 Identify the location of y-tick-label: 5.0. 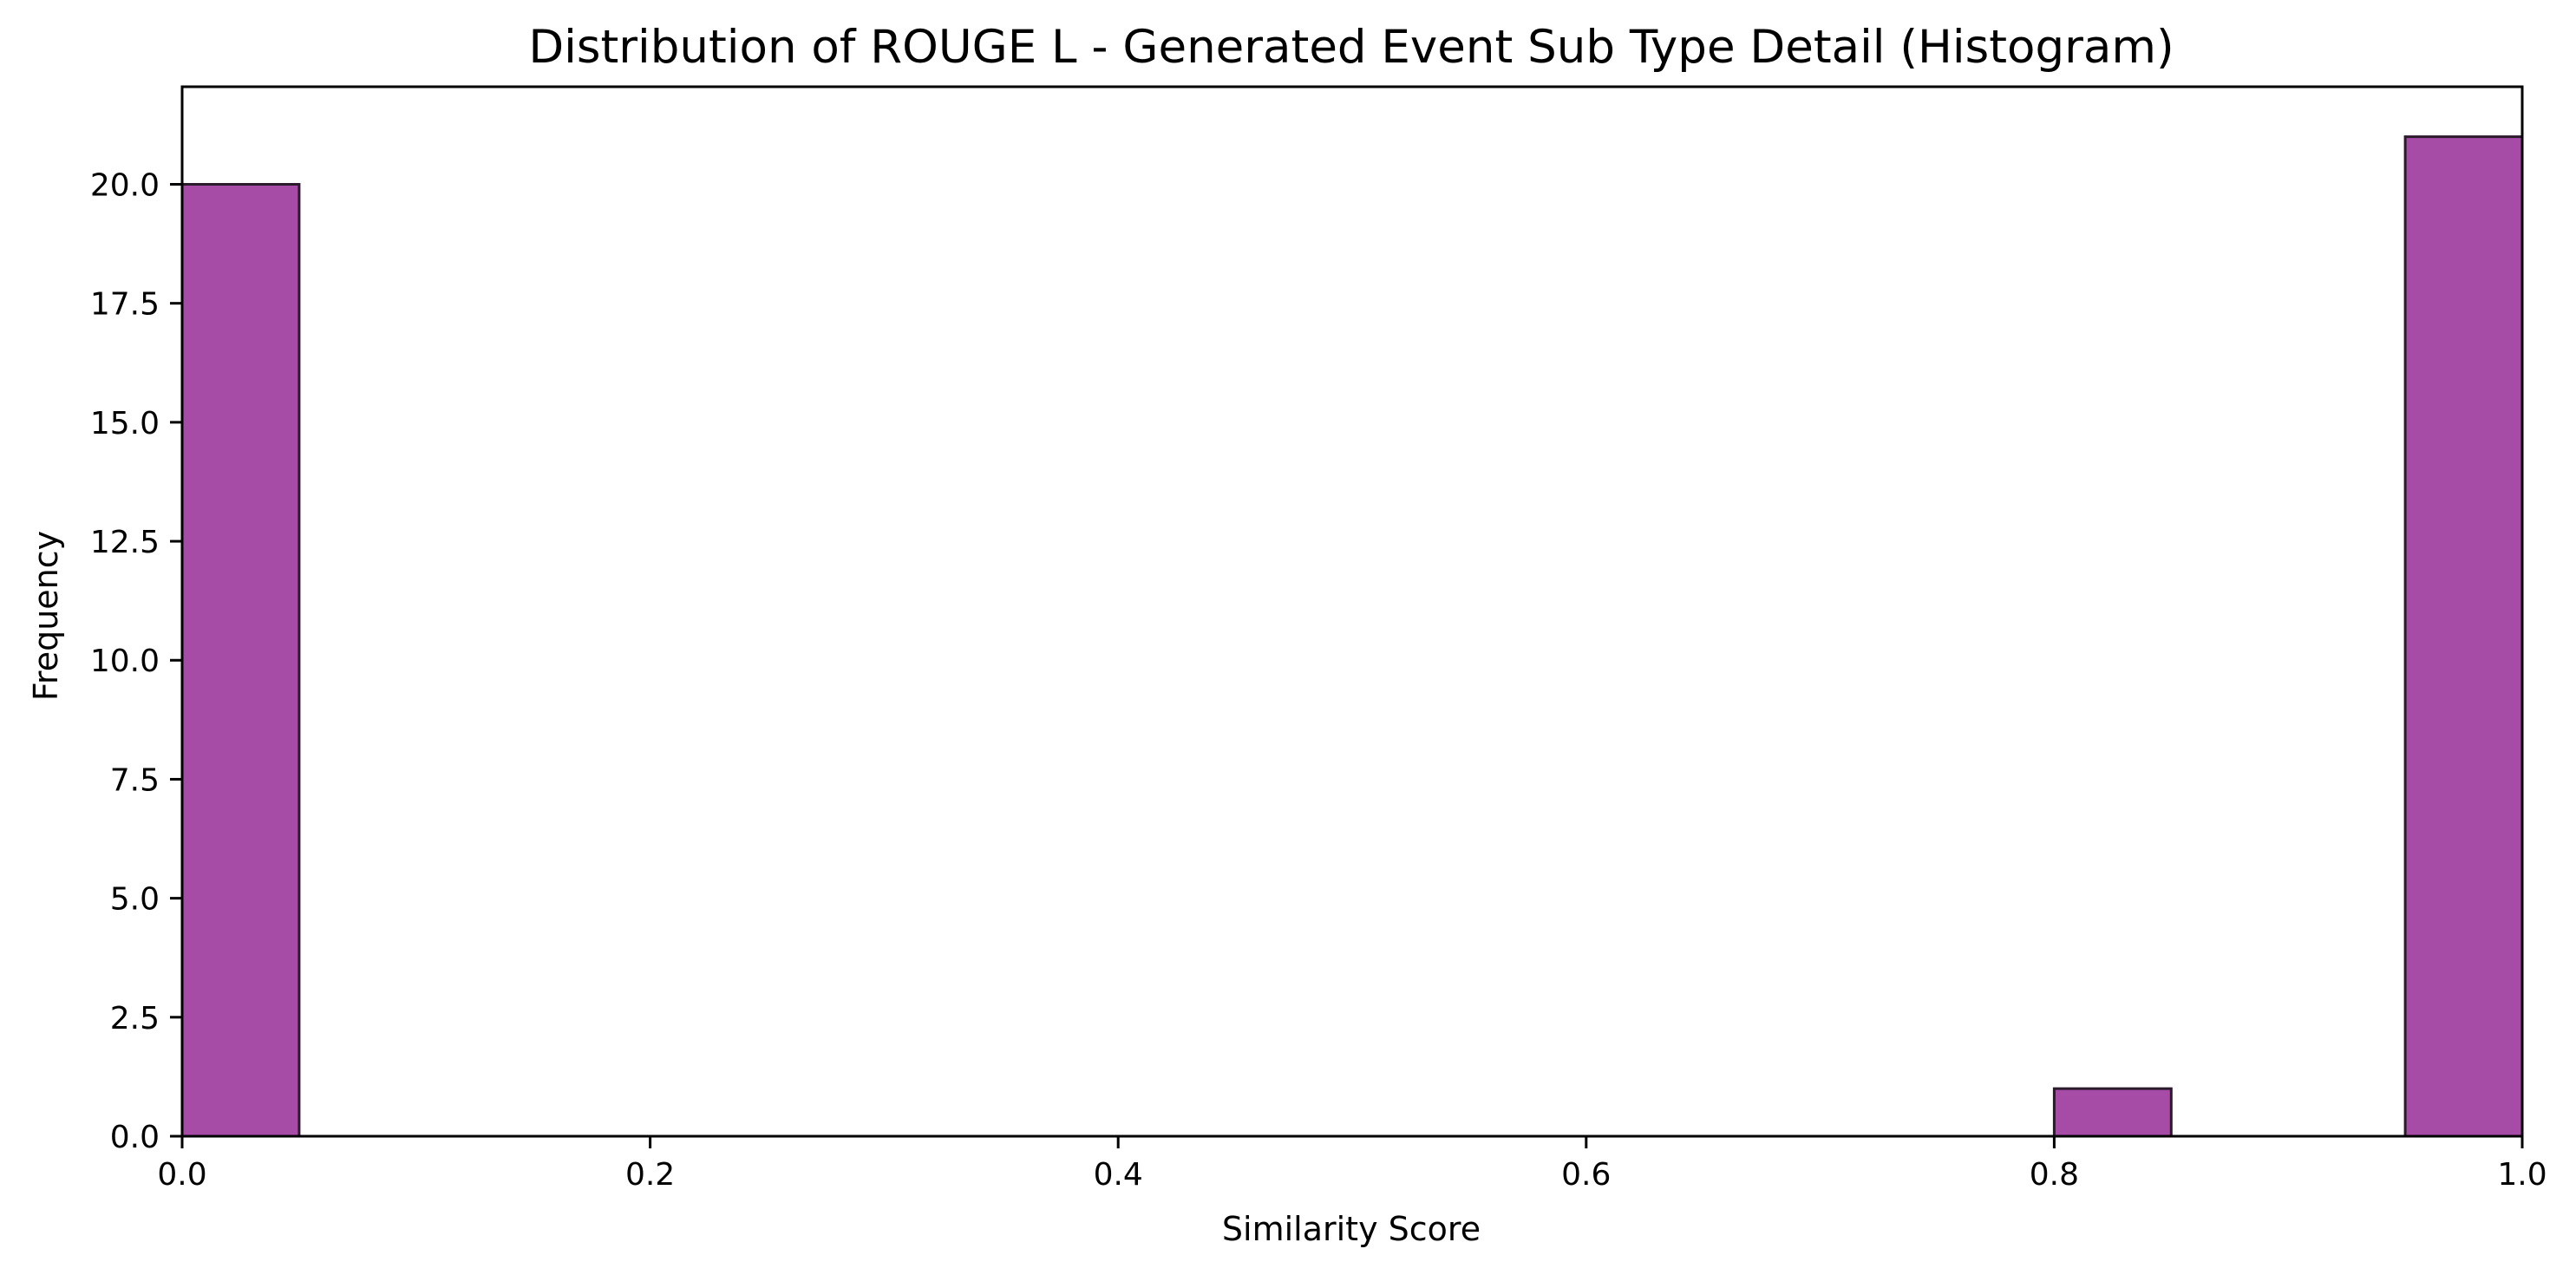
(135, 900).